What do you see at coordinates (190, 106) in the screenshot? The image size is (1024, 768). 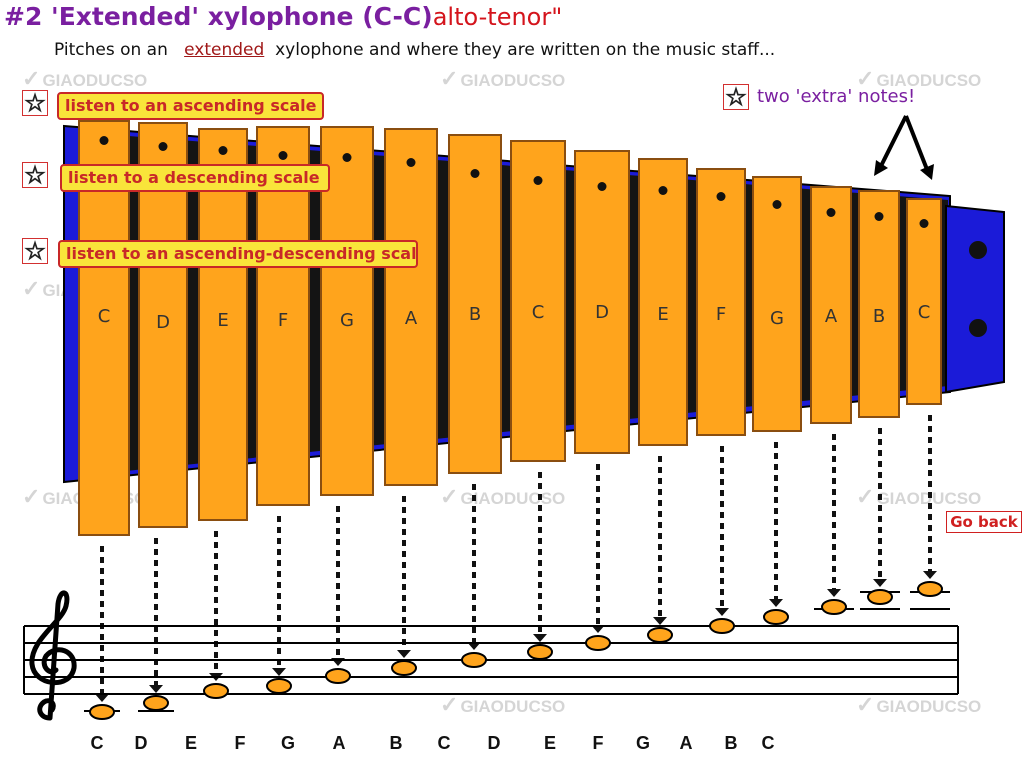 I see `ascending-scale-button: listen to an ascending scale` at bounding box center [190, 106].